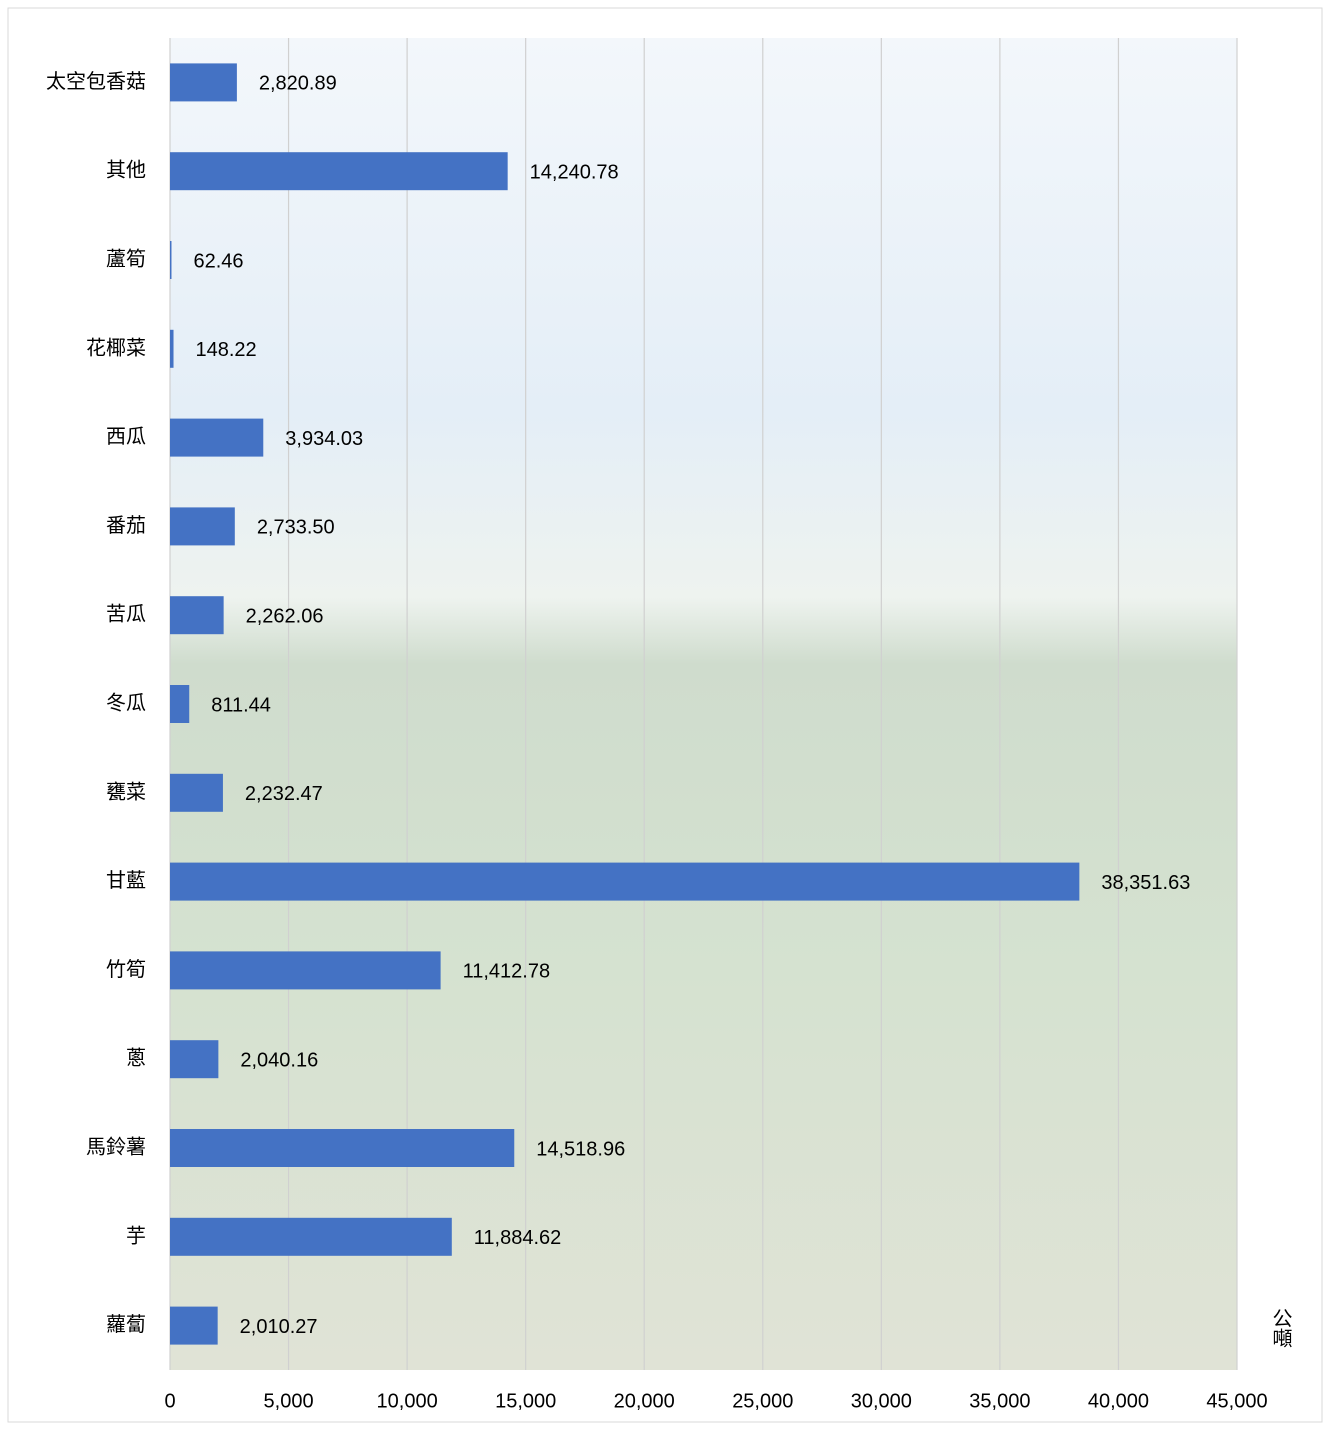  I want to click on data-label: 11,412.78, so click(507, 972).